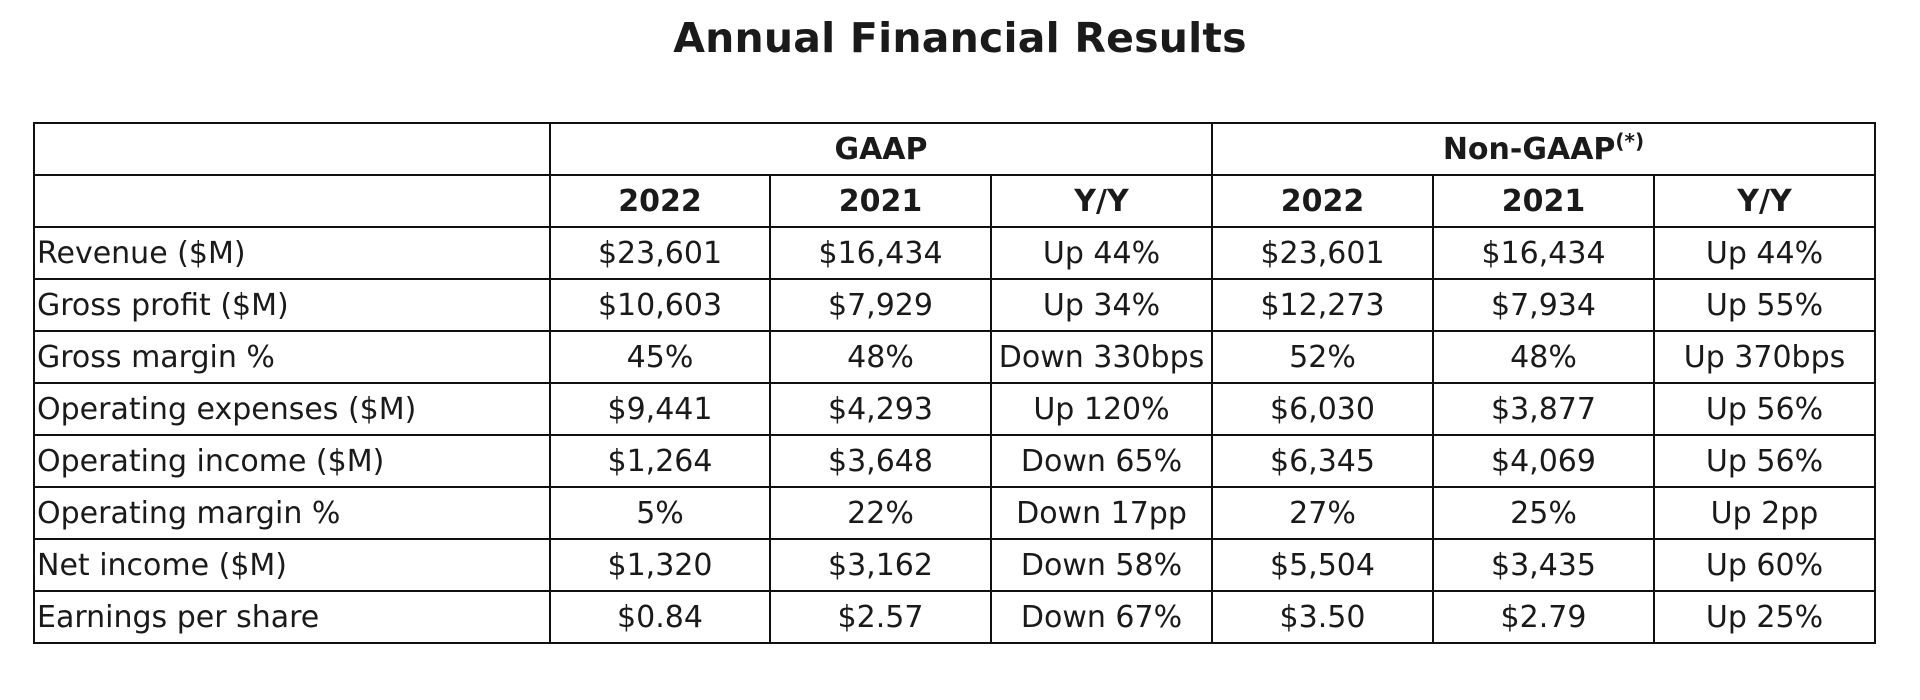  I want to click on table-cell: Up 120%, so click(1101, 409).